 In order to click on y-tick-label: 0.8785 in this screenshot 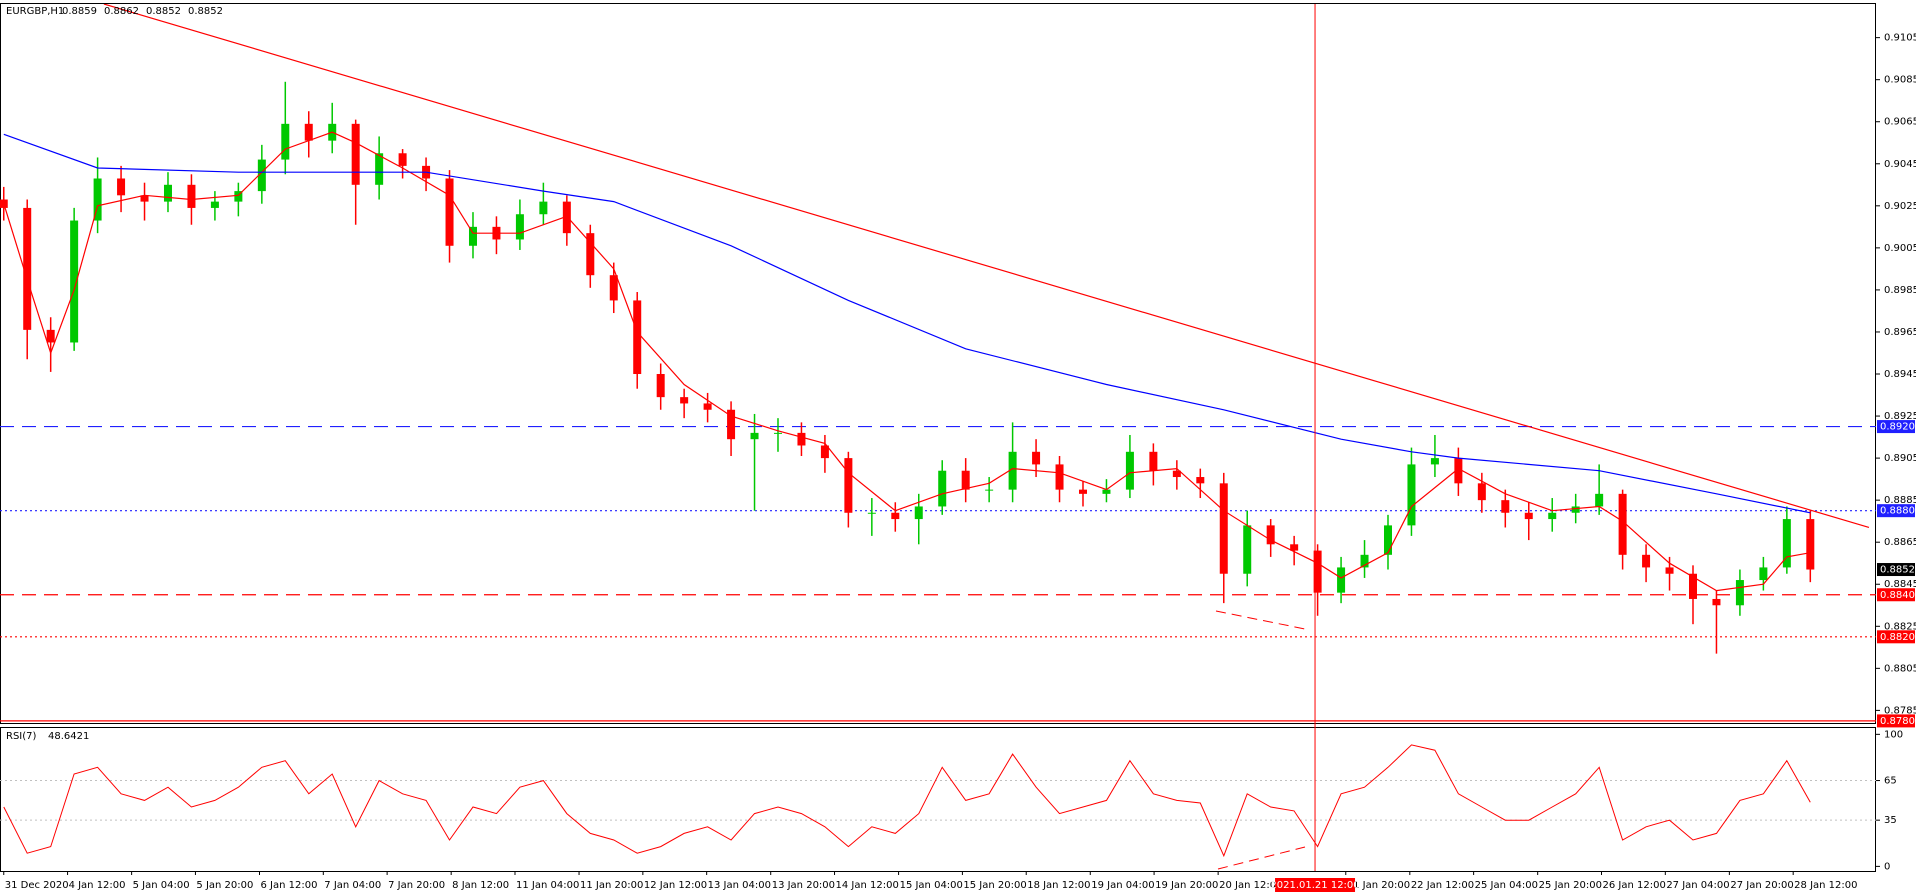, I will do `click(1900, 710)`.